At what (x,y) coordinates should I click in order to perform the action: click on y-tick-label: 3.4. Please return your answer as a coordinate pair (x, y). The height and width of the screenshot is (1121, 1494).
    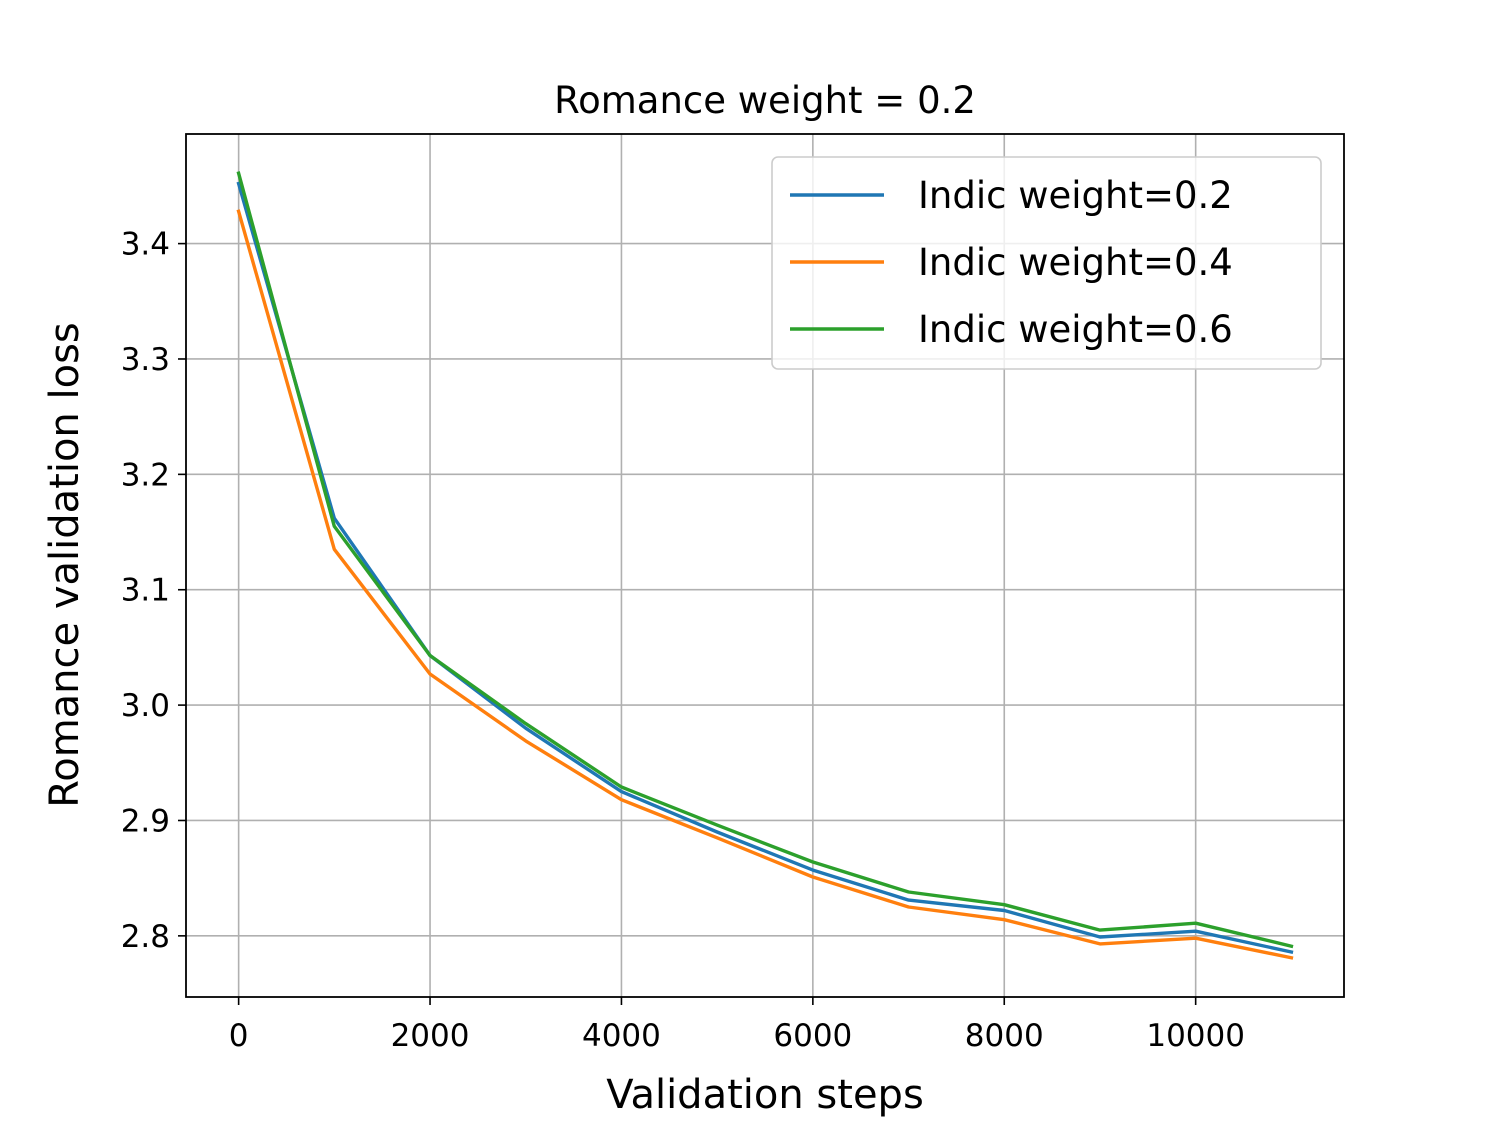
    Looking at the image, I should click on (145, 245).